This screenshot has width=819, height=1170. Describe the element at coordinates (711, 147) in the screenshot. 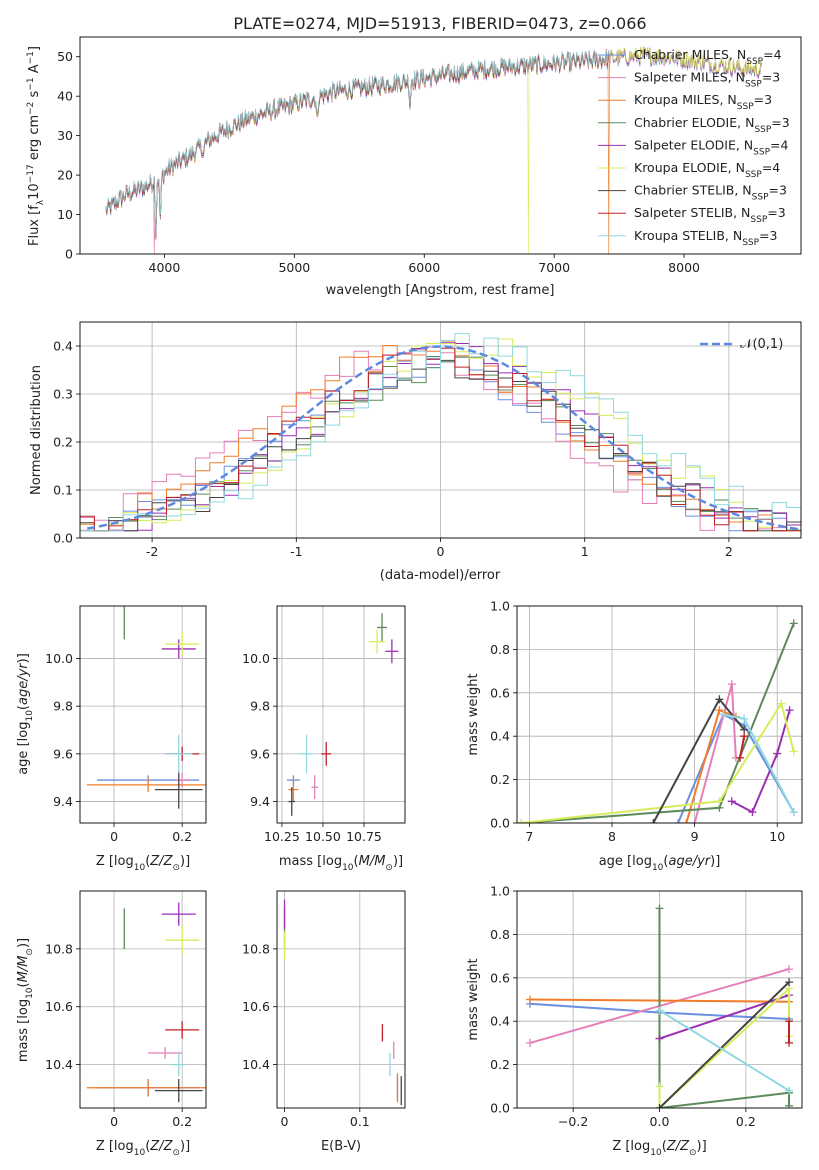

I see `legend-label: Salpeter ELODIE, NSSP=4` at that location.